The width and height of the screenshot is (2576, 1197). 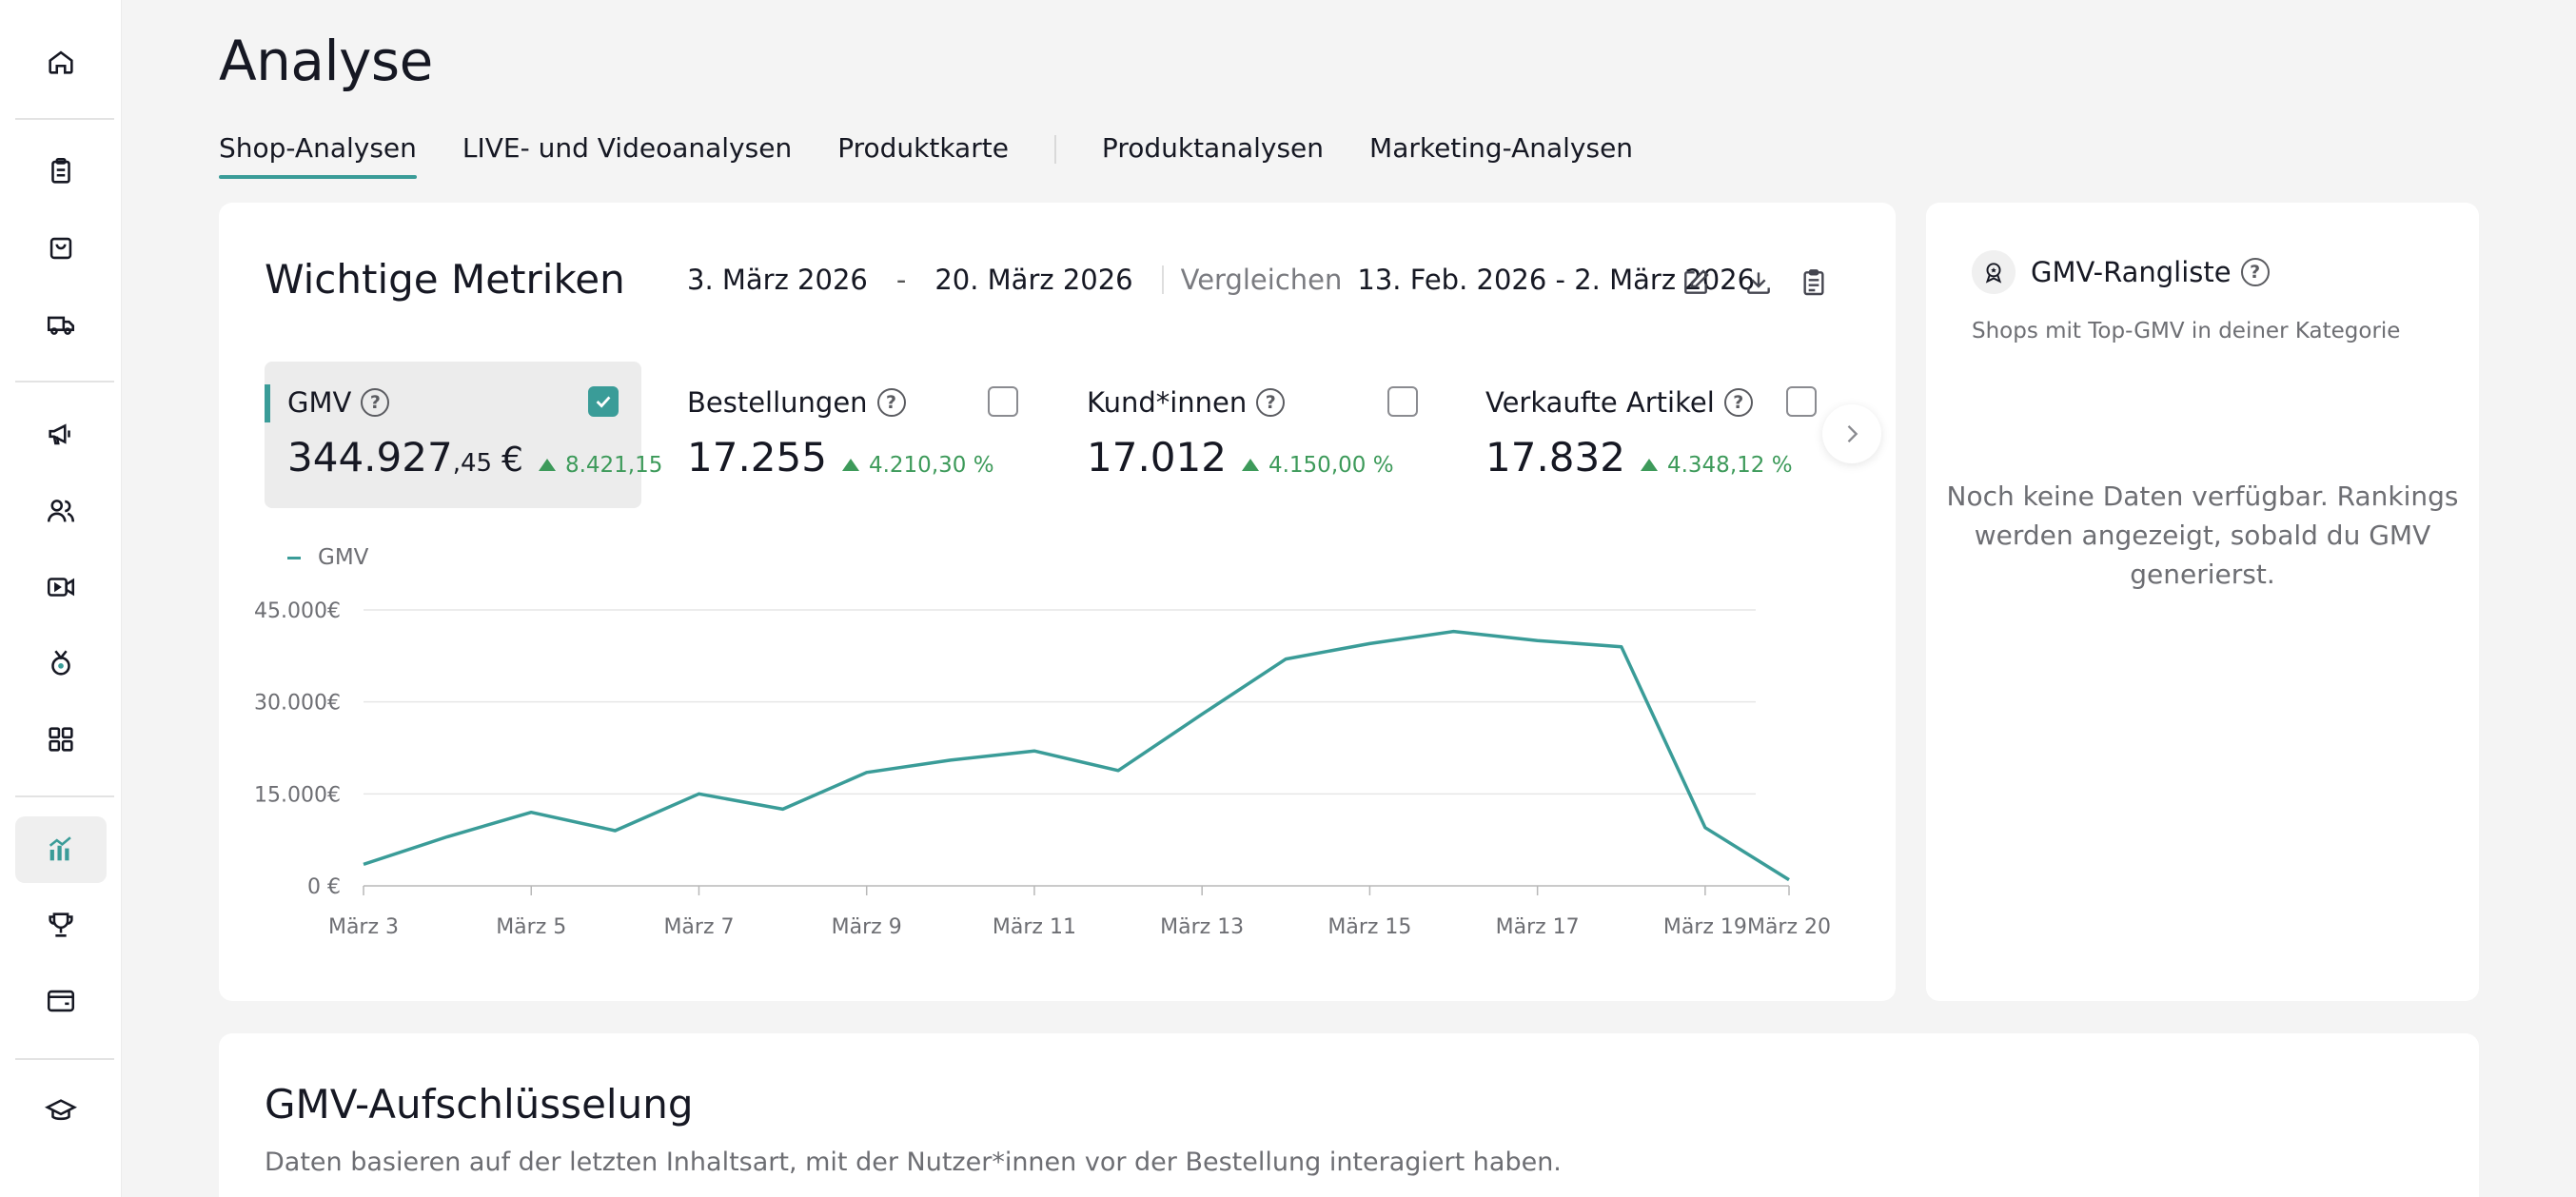 What do you see at coordinates (61, 248) in the screenshot?
I see `shopping-bag-icon` at bounding box center [61, 248].